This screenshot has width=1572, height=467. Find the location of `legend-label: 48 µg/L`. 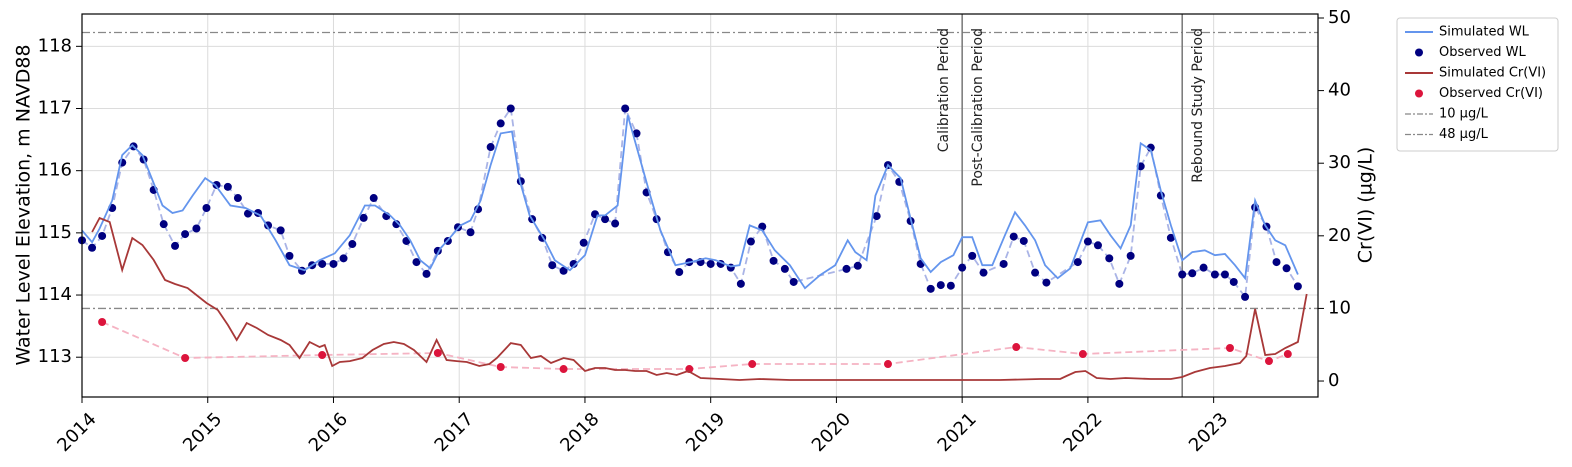

legend-label: 48 µg/L is located at coordinates (1464, 134).